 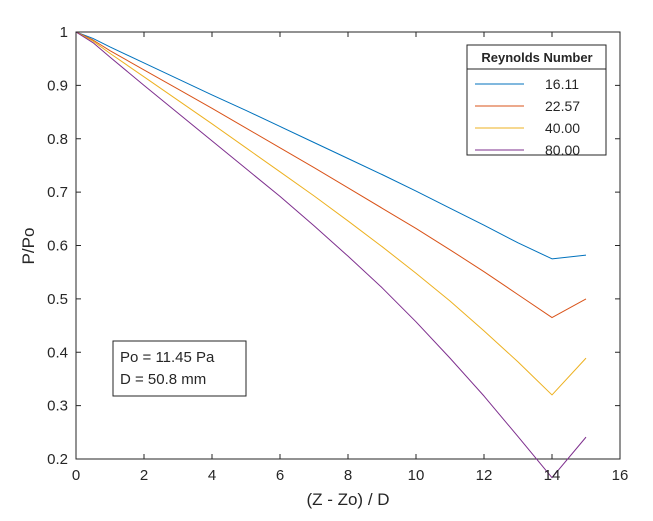 I want to click on legend-label: 22.57, so click(x=562, y=106).